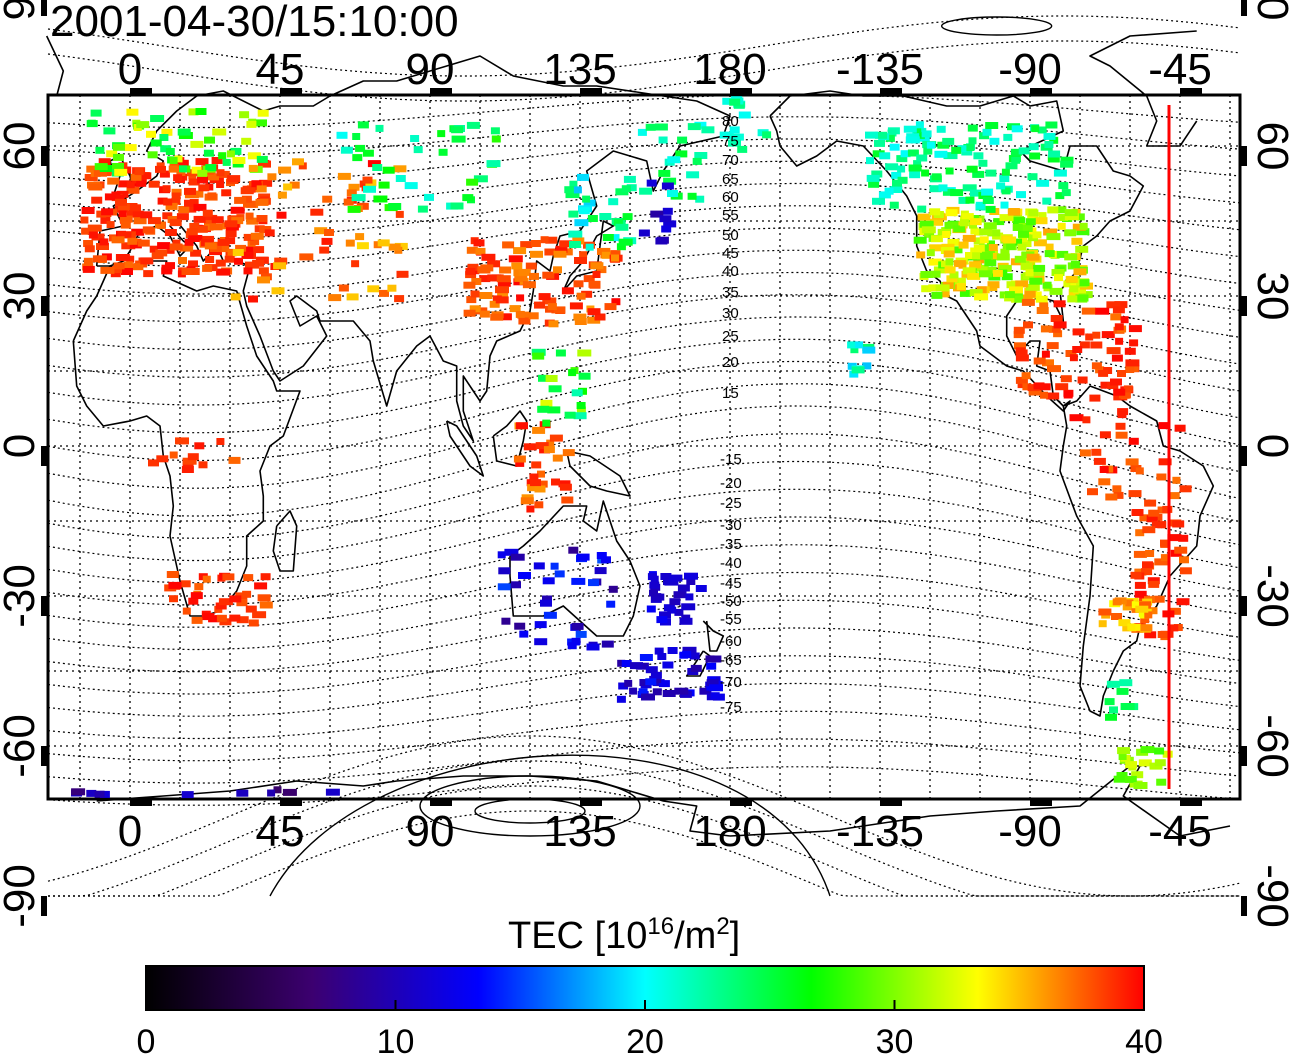 The height and width of the screenshot is (1057, 1292). Describe the element at coordinates (624, 935) in the screenshot. I see `colorbar-title: TEC [1016/m2]` at that location.